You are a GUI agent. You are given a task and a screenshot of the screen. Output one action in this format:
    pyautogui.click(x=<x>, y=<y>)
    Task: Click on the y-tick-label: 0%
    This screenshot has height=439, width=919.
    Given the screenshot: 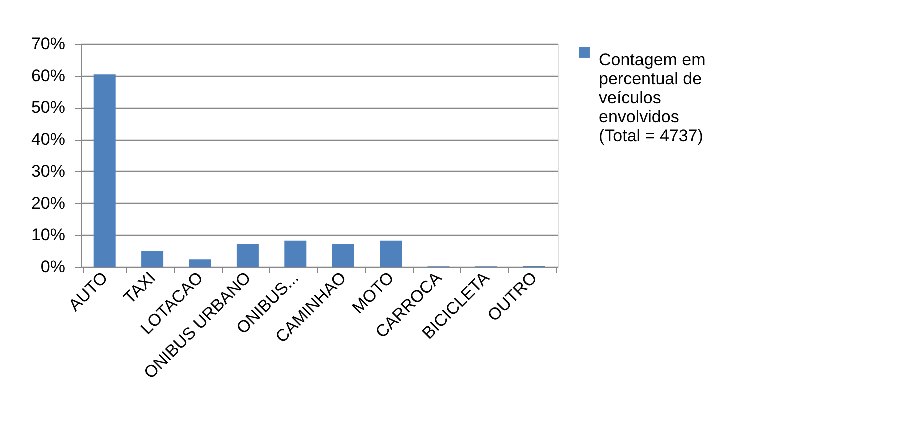 What is the action you would take?
    pyautogui.click(x=53, y=267)
    